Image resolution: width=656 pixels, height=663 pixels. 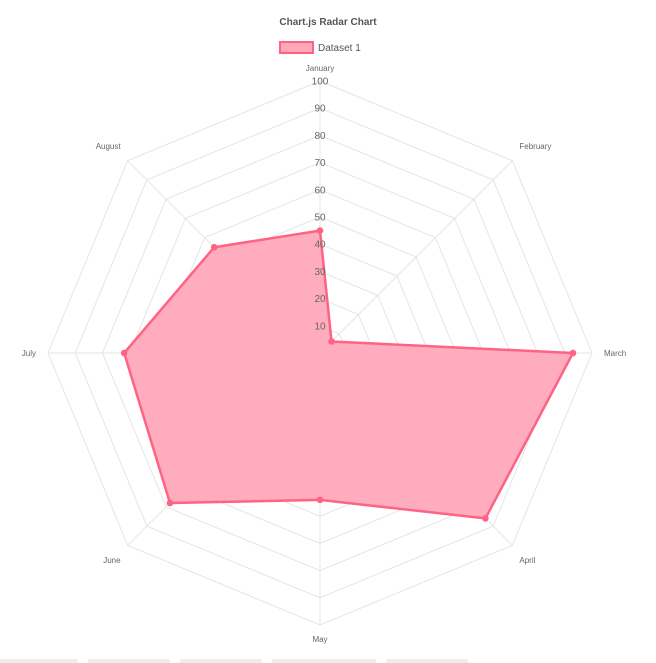 I want to click on tick-label: 60, so click(x=320, y=190).